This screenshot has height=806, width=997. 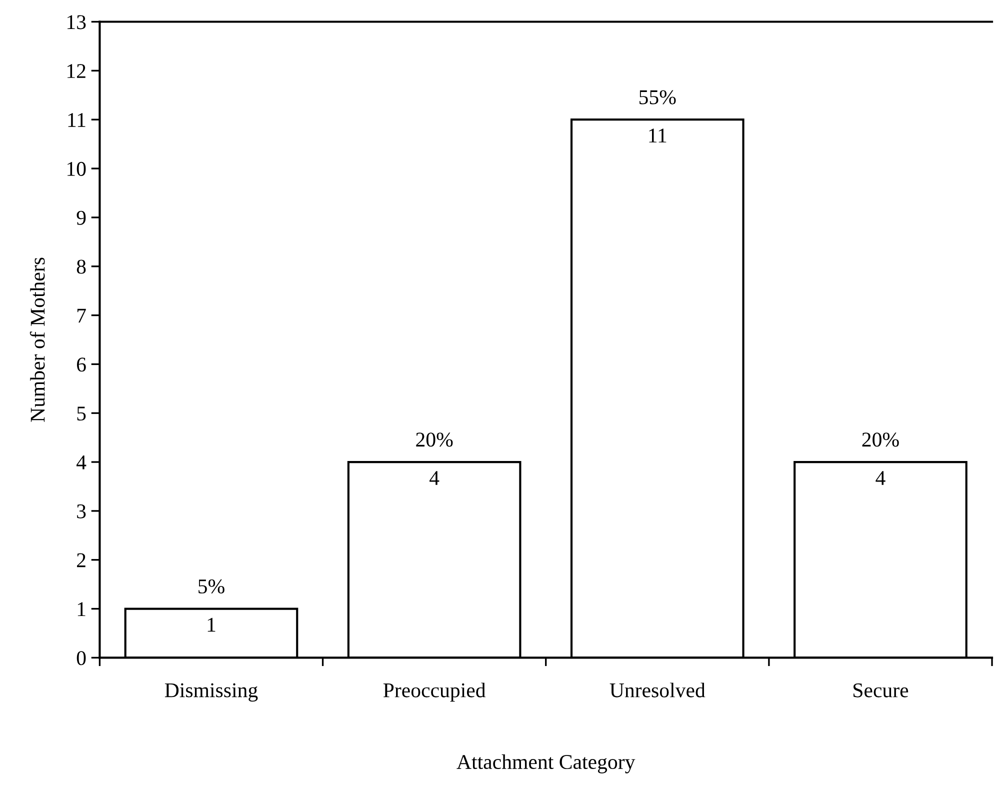 What do you see at coordinates (881, 690) in the screenshot?
I see `x-tick-label: Secure` at bounding box center [881, 690].